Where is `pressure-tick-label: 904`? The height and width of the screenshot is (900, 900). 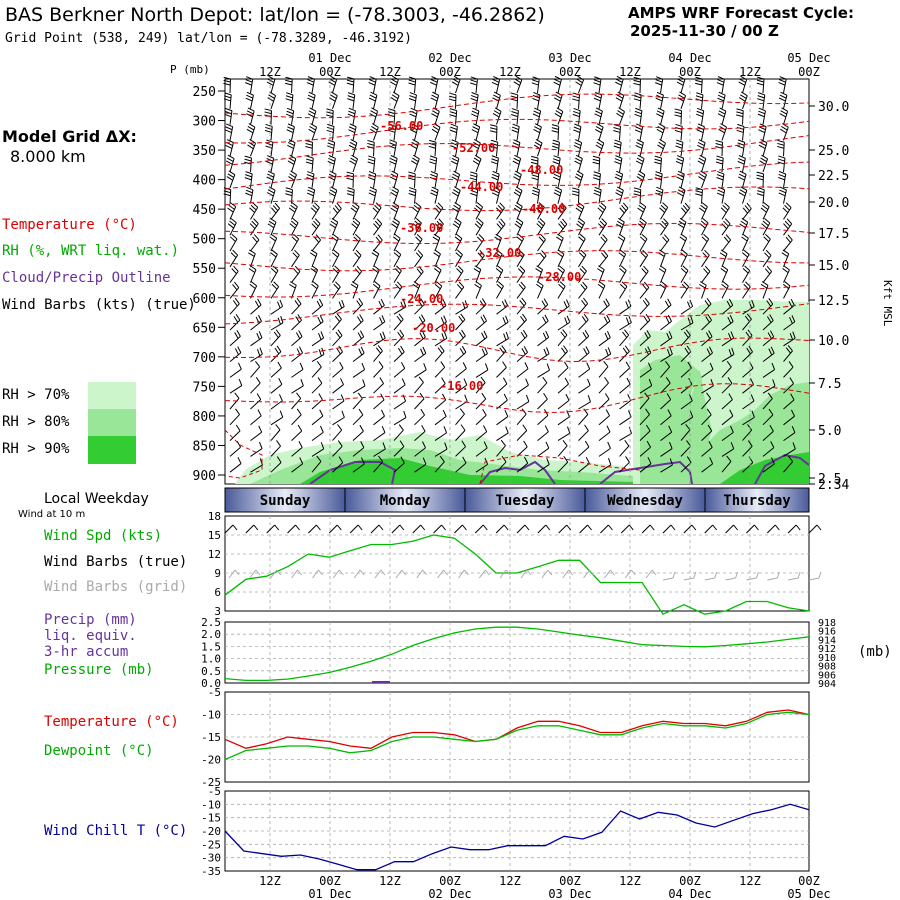 pressure-tick-label: 904 is located at coordinates (827, 684).